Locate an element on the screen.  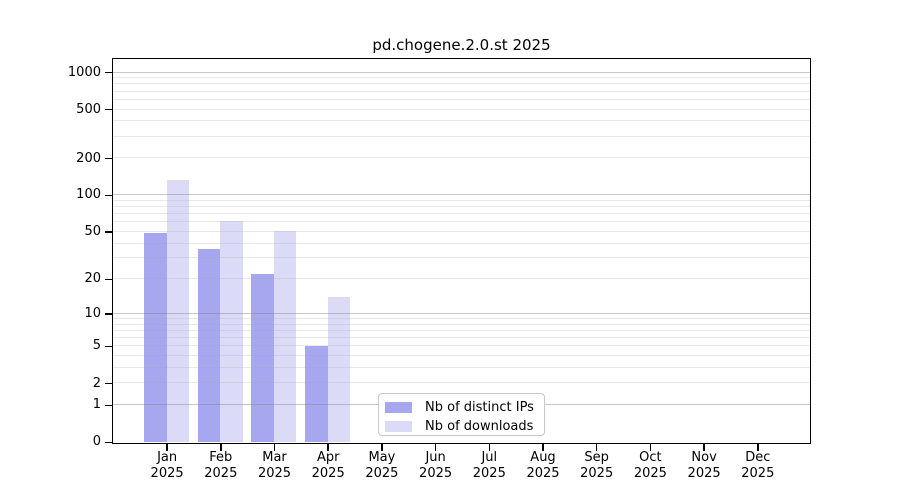
x-tick-label: Feb 2025 is located at coordinates (221, 465).